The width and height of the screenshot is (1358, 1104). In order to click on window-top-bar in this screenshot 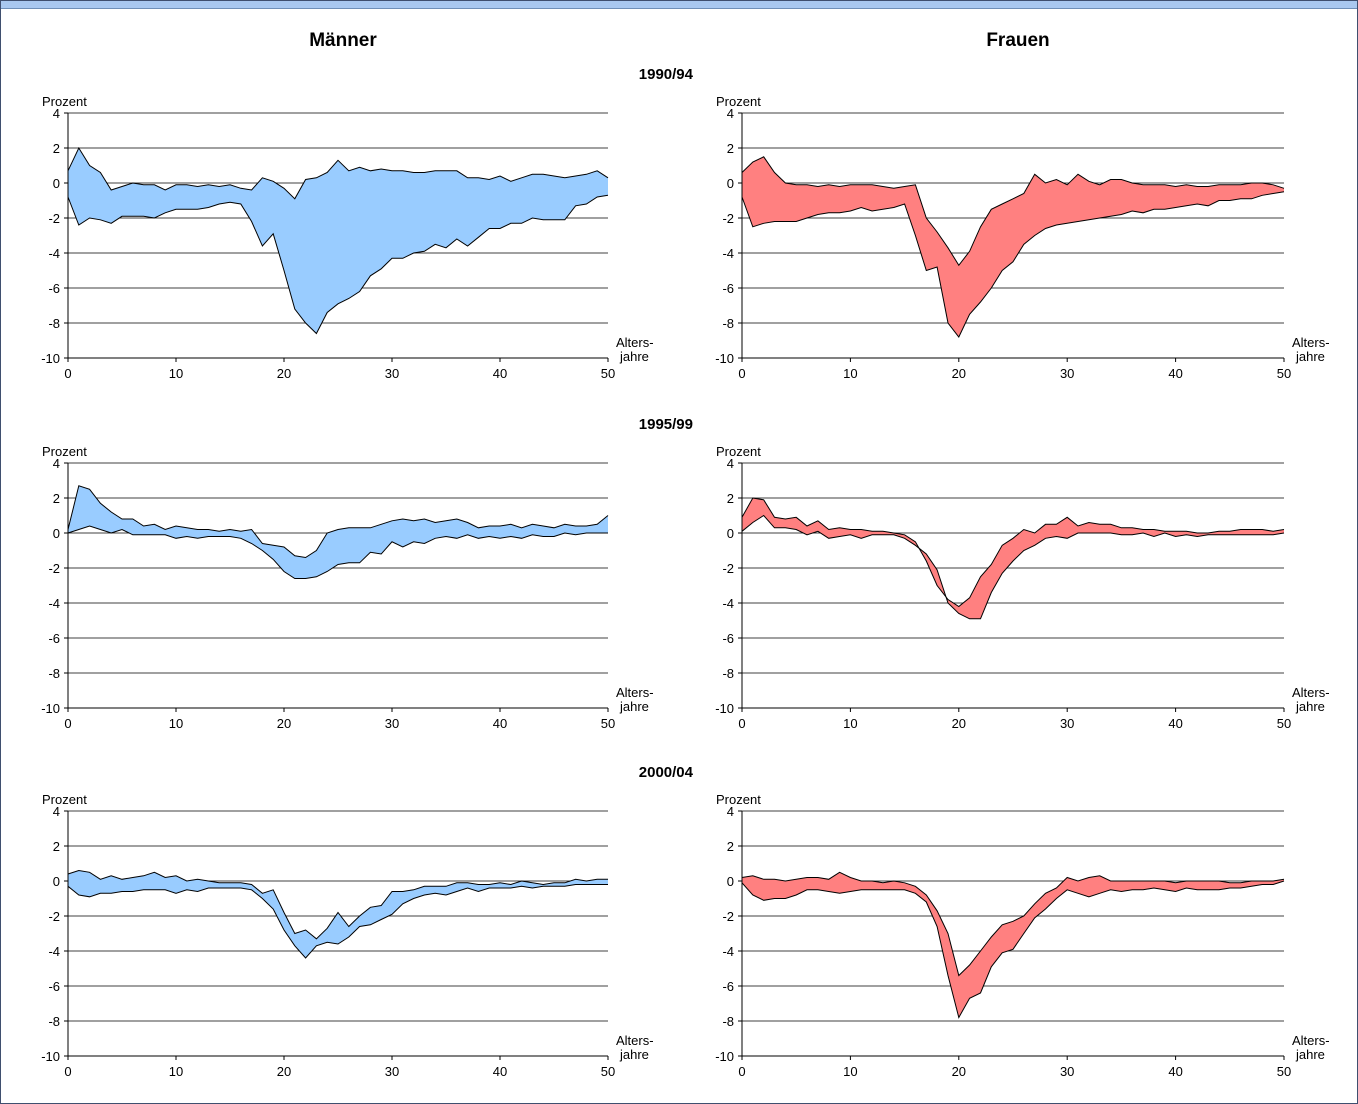, I will do `click(679, 5)`.